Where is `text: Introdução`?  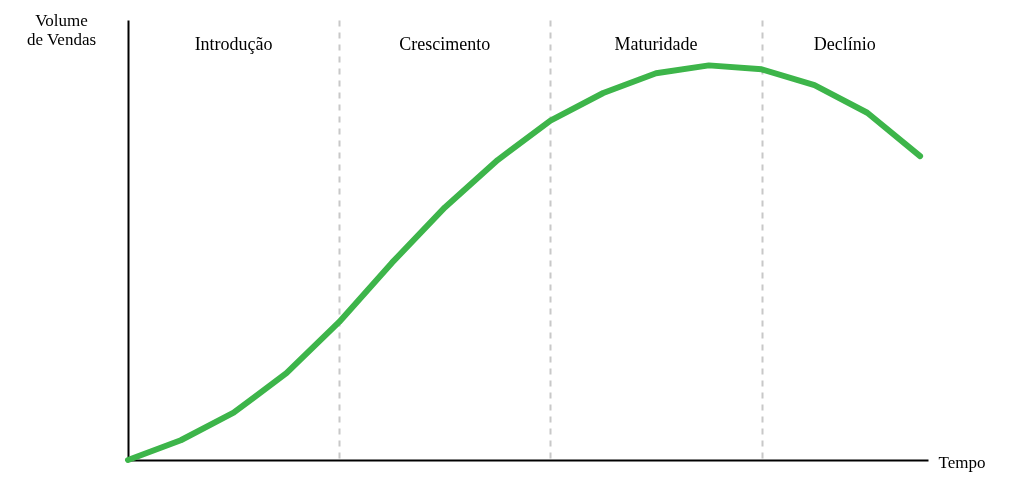
text: Introdução is located at coordinates (233, 44).